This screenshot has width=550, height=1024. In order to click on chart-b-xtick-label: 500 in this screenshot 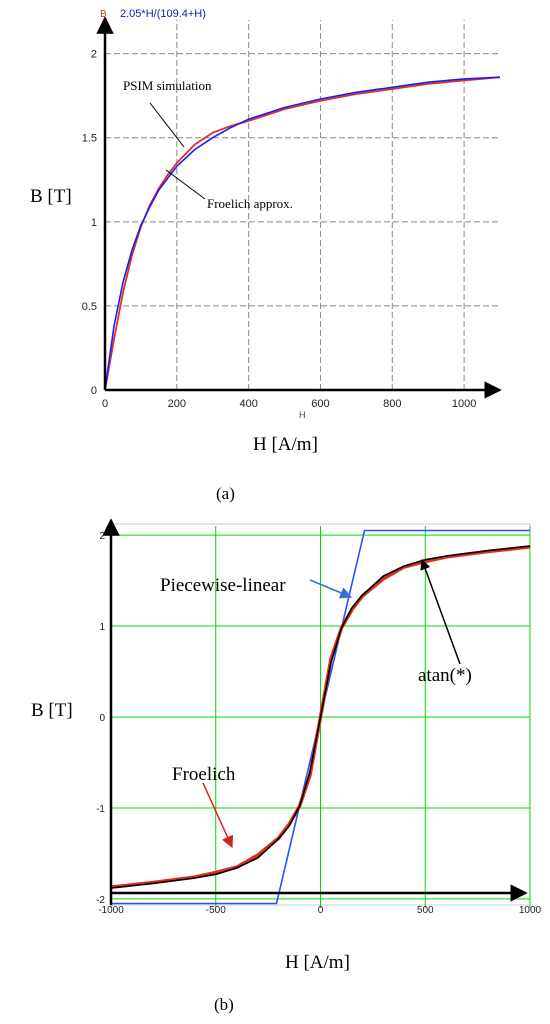, I will do `click(425, 910)`.